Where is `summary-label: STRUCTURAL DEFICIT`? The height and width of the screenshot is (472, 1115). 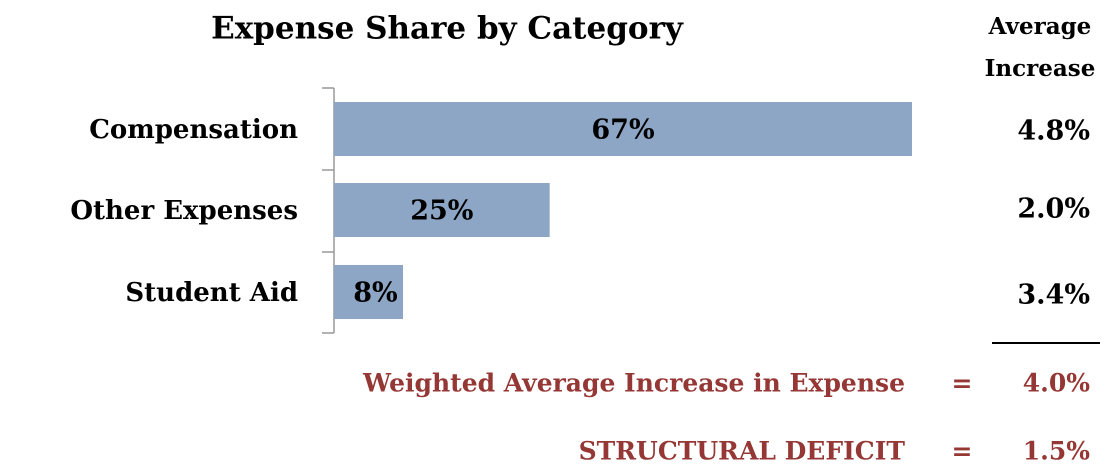 summary-label: STRUCTURAL DEFICIT is located at coordinates (742, 451).